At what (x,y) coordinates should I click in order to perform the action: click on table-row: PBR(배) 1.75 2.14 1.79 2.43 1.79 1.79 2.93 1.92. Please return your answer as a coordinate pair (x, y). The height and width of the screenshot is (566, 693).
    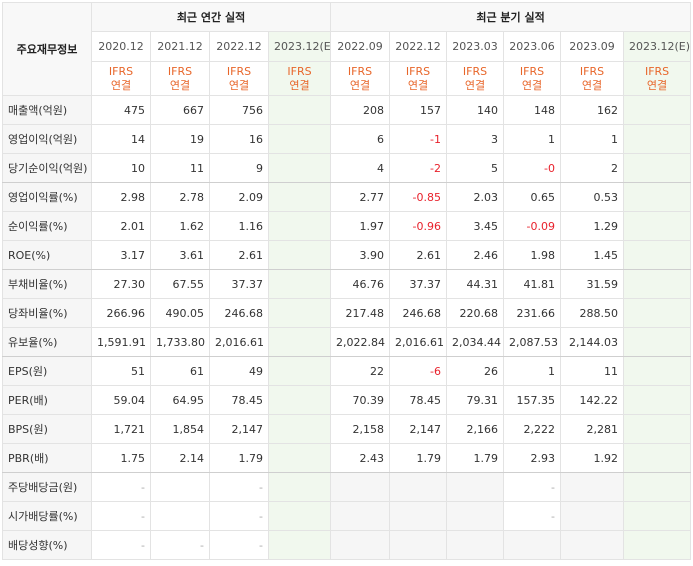
    Looking at the image, I should click on (347, 458).